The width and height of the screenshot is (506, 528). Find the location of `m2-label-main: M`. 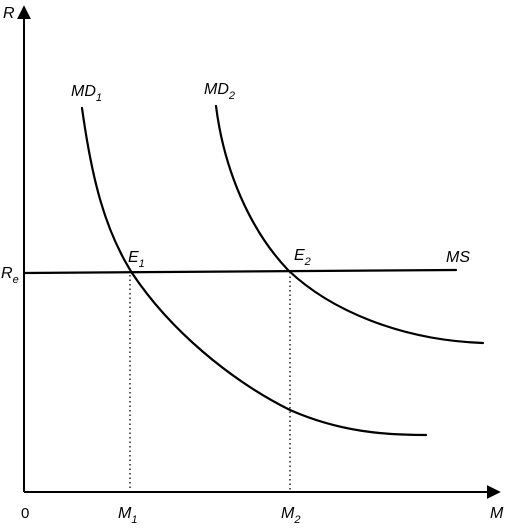

m2-label-main: M is located at coordinates (288, 513).